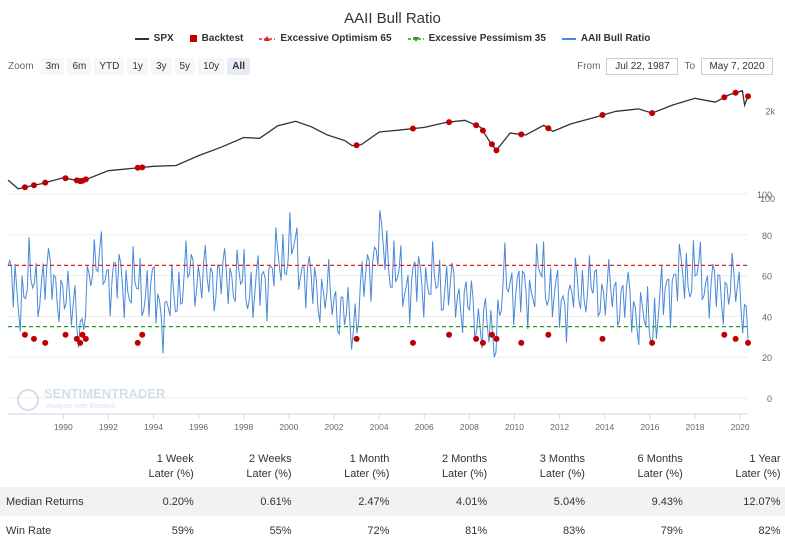 This screenshot has width=785, height=546. I want to click on header-blank, so click(50, 467).